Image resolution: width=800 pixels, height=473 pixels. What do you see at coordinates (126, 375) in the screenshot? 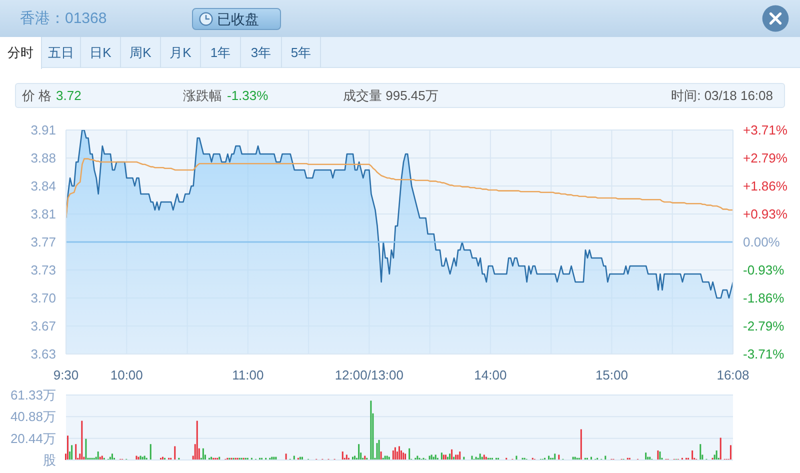
I see `x-tick-label: 10:00` at bounding box center [126, 375].